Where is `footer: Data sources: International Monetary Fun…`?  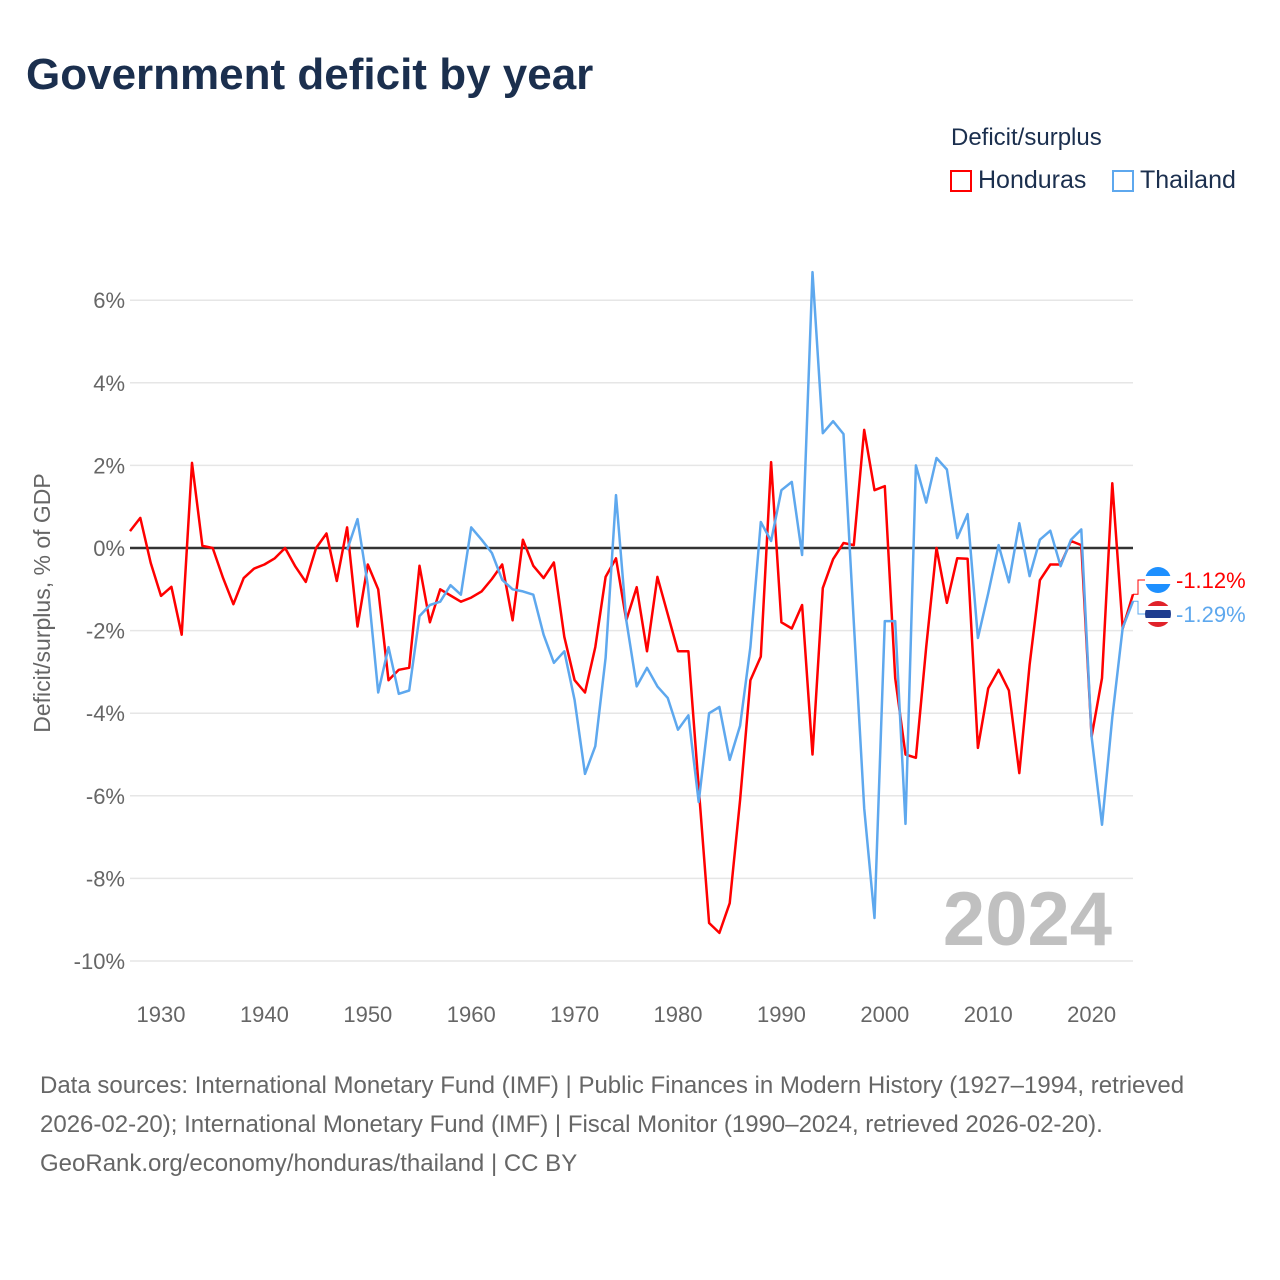 footer: Data sources: International Monetary Fun… is located at coordinates (640, 1124).